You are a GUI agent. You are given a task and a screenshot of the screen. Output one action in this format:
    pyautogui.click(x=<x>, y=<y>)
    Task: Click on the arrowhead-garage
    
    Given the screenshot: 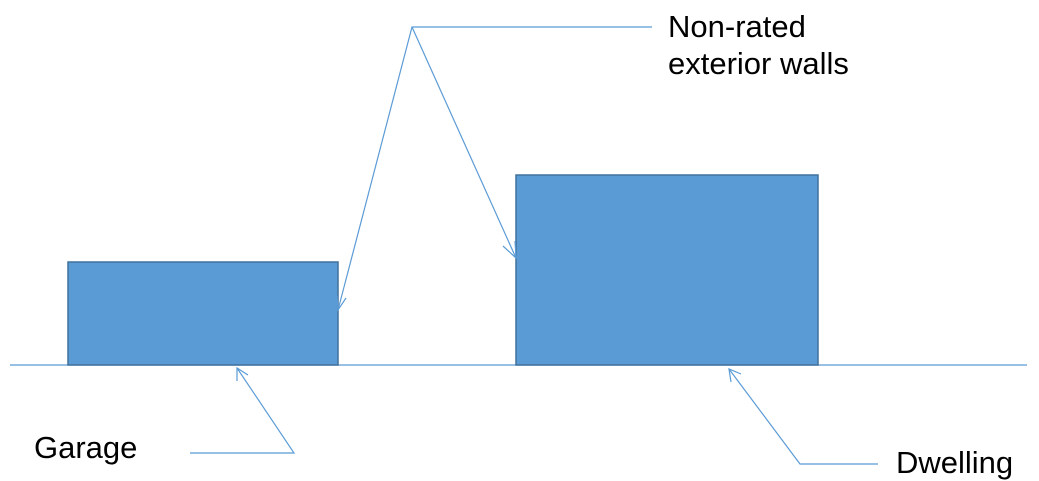 What is the action you would take?
    pyautogui.click(x=242, y=373)
    